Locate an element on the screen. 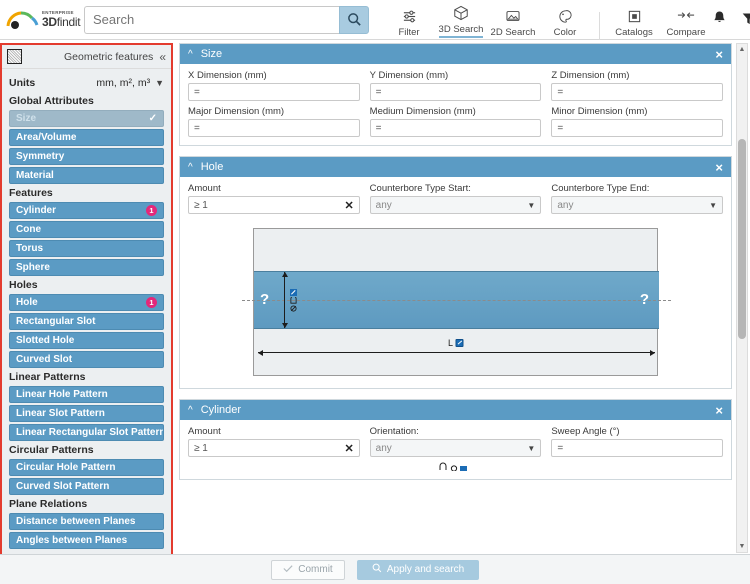  hole-technical-drawing: ? ? L is located at coordinates (456, 302).